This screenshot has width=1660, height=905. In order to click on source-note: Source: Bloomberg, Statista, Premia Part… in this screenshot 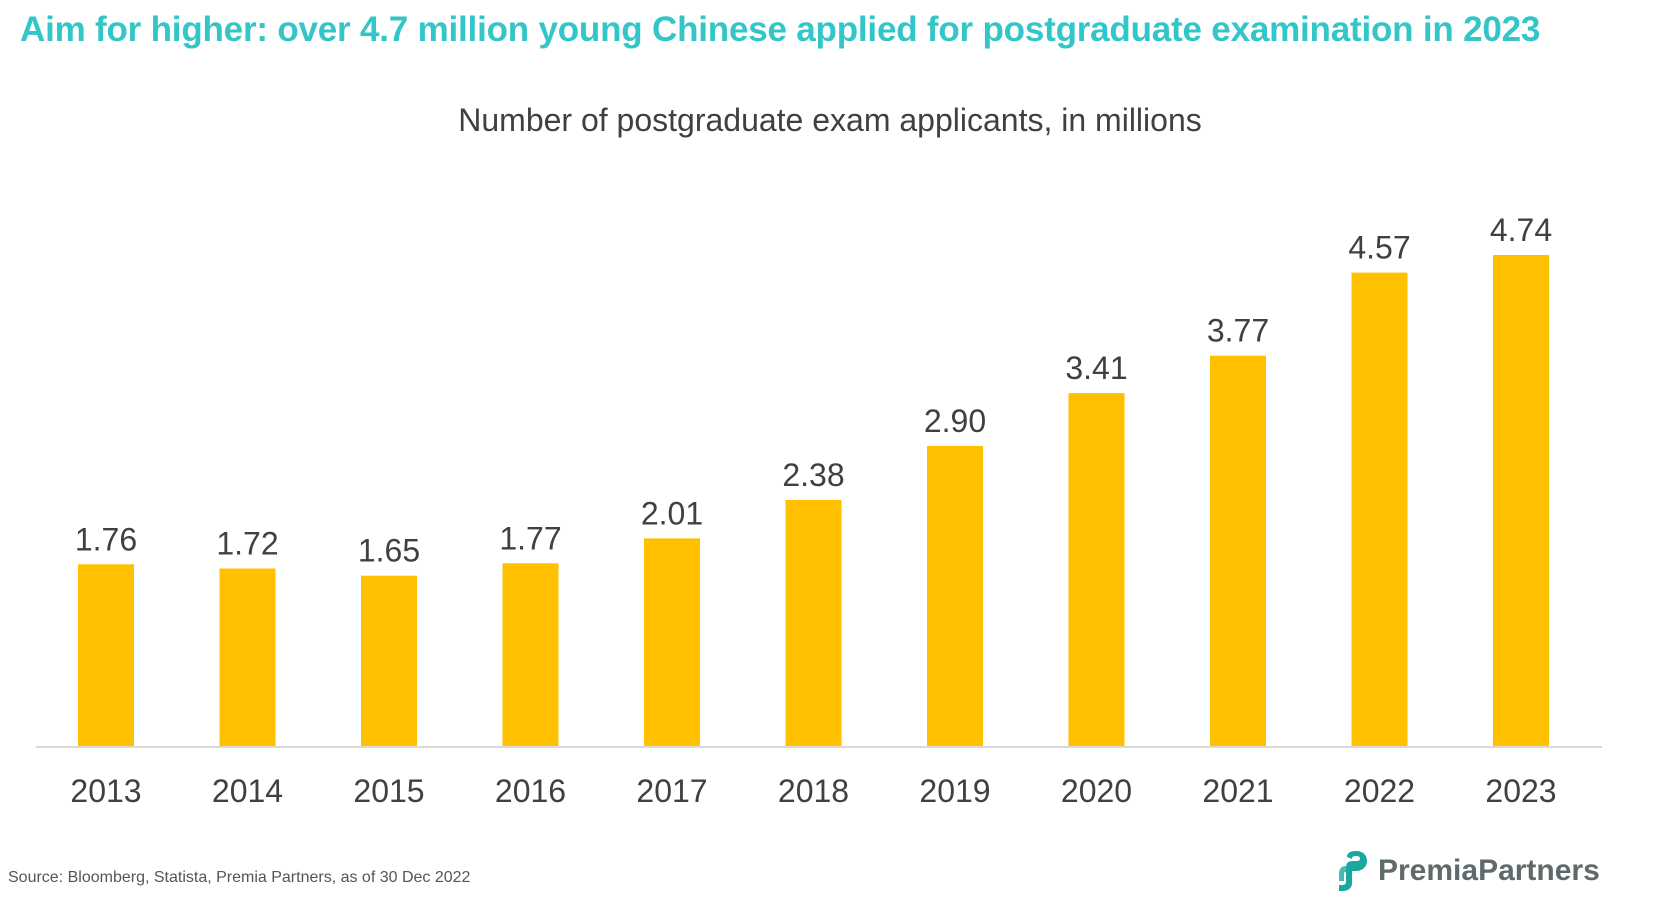, I will do `click(239, 877)`.